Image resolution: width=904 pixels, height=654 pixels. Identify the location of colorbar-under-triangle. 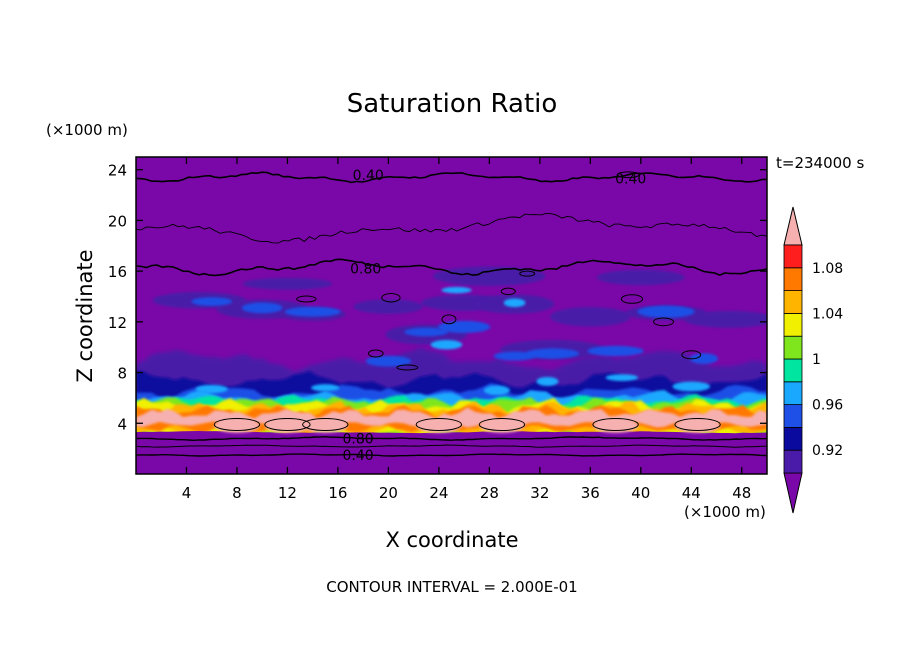
(793, 493).